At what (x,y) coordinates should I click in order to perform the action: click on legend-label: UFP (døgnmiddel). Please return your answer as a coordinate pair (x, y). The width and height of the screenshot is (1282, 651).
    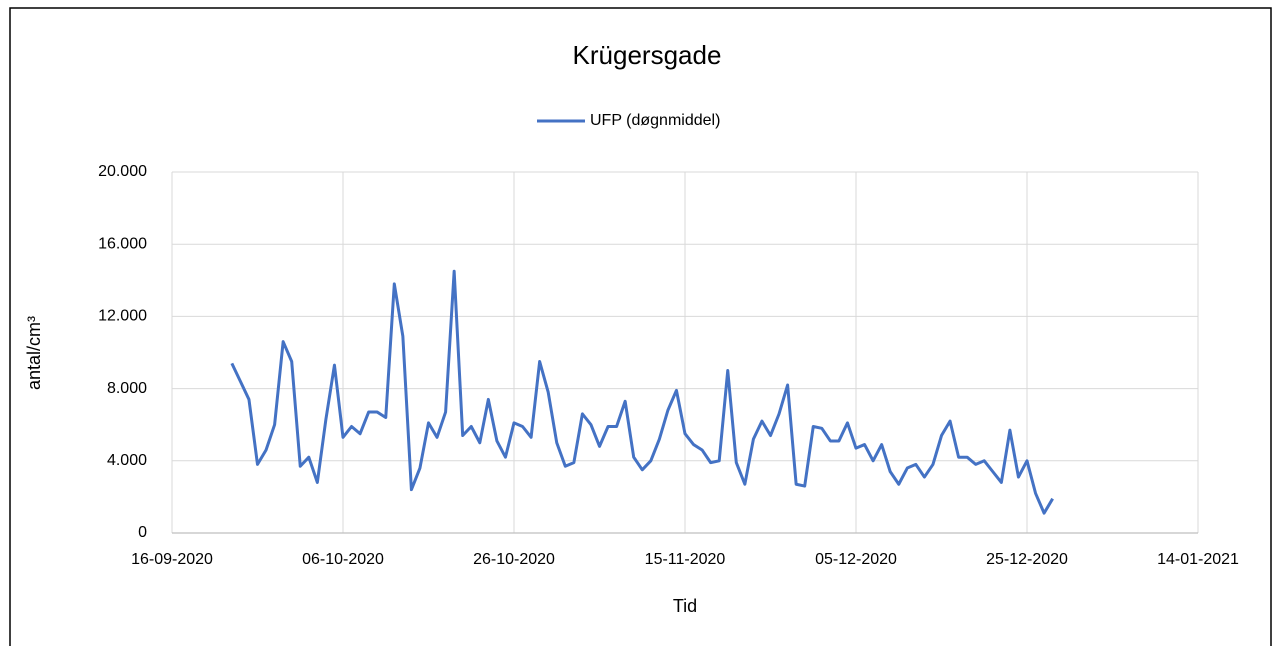
    Looking at the image, I should click on (655, 120).